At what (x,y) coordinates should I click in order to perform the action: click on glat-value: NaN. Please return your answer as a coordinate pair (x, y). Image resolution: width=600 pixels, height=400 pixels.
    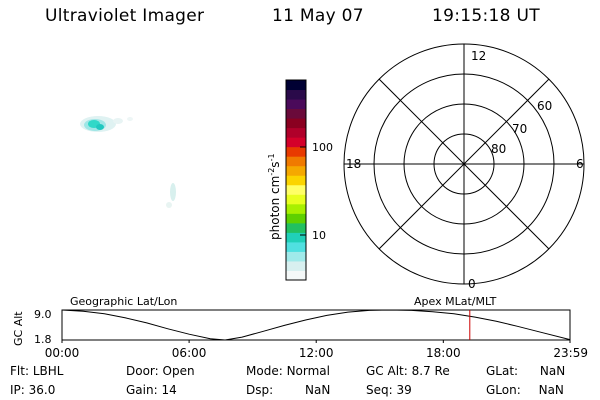
    Looking at the image, I should click on (552, 371).